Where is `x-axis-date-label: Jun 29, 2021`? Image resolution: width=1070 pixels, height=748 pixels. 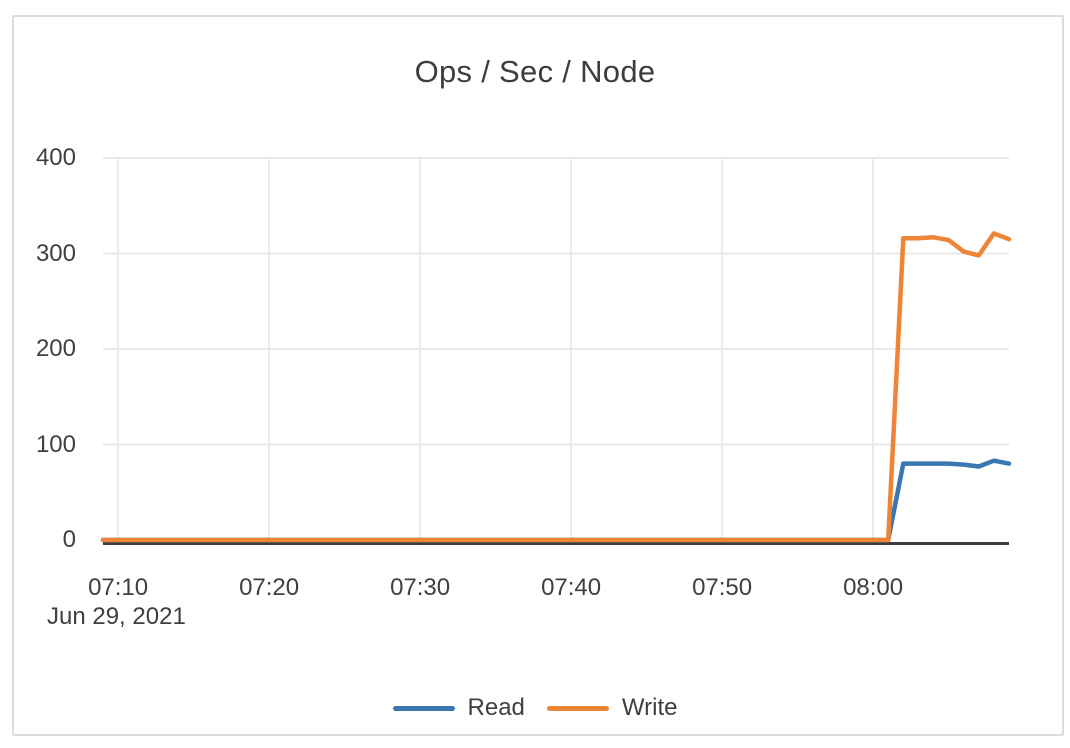 x-axis-date-label: Jun 29, 2021 is located at coordinates (116, 616).